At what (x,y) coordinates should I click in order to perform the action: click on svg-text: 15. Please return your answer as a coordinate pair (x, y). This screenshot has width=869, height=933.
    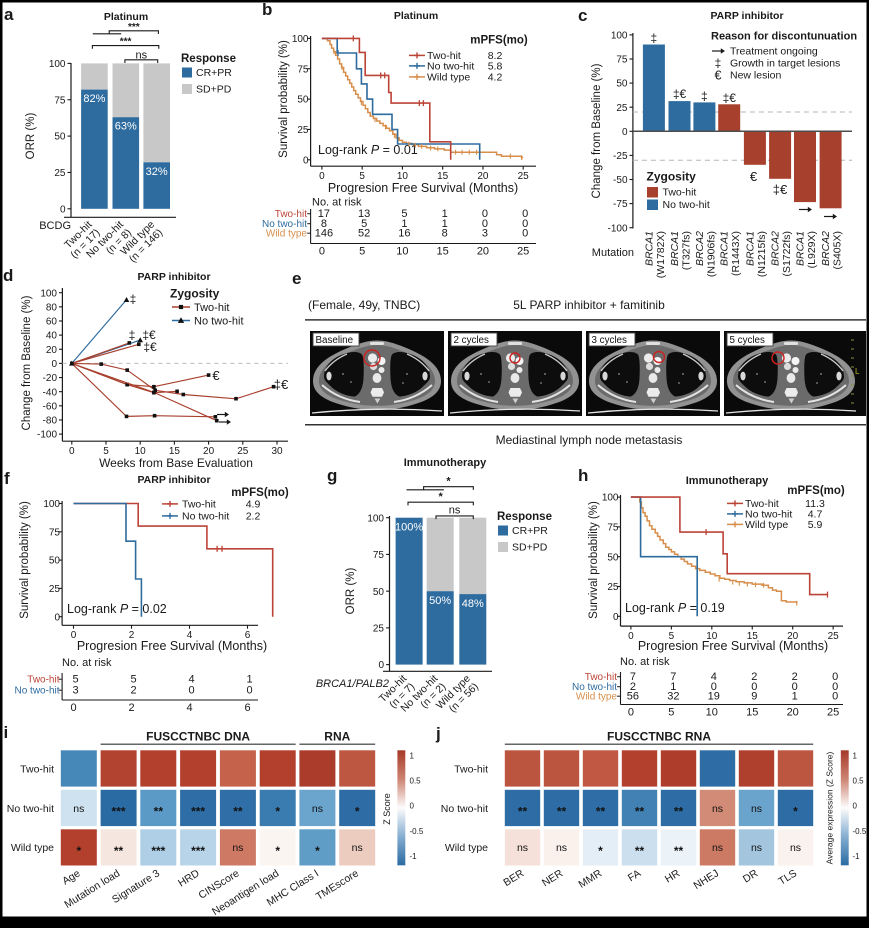
    Looking at the image, I should click on (753, 636).